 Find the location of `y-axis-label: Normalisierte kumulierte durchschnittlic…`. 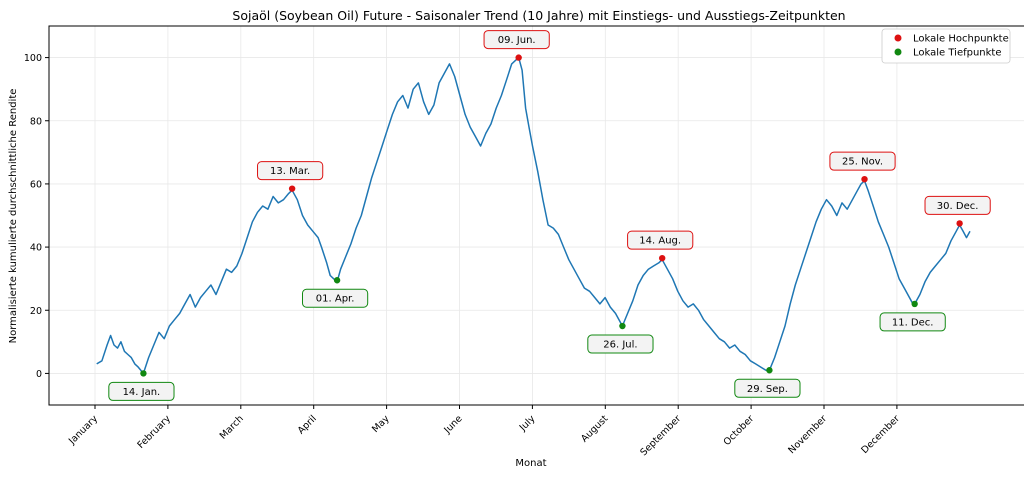

y-axis-label: Normalisierte kumulierte durchschnittlic… is located at coordinates (13, 216).